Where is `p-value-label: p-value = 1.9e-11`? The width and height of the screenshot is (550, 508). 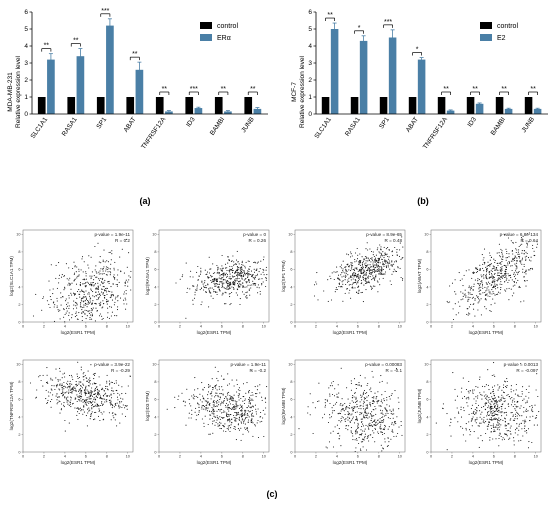 p-value-label: p-value = 1.9e-11 is located at coordinates (112, 234).